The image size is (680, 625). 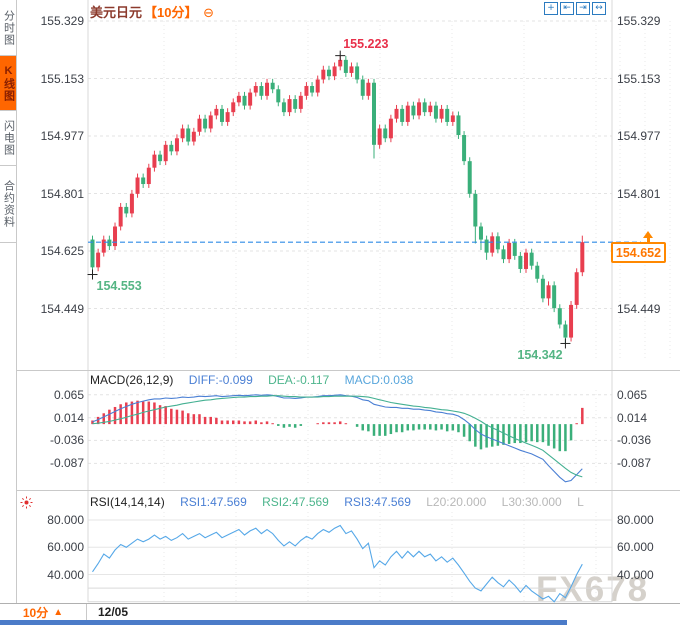 I want to click on rsi1-value: RSI1:47.569, so click(x=213, y=502).